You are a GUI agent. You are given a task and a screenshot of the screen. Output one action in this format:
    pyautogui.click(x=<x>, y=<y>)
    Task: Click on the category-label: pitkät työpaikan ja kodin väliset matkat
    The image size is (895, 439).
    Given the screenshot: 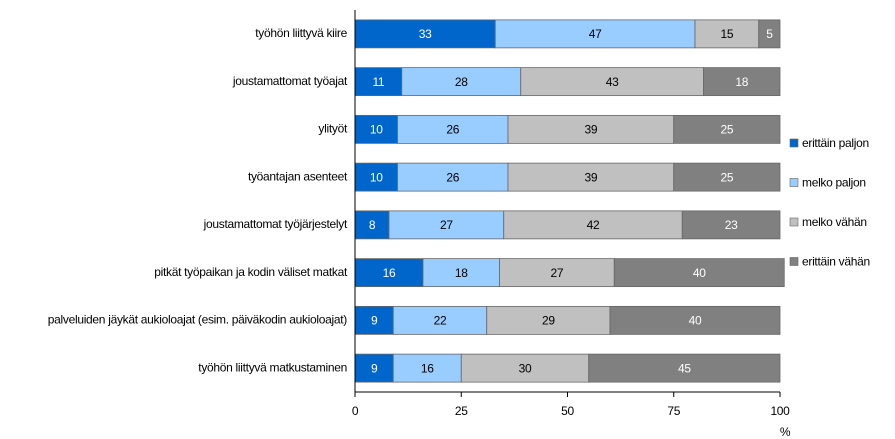 What is the action you would take?
    pyautogui.click(x=251, y=272)
    